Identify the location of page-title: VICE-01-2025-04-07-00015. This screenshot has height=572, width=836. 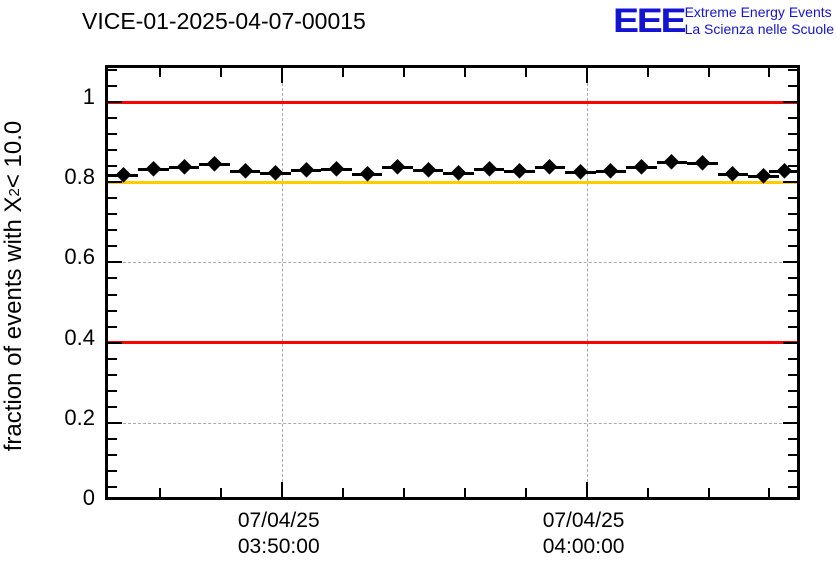
(224, 21).